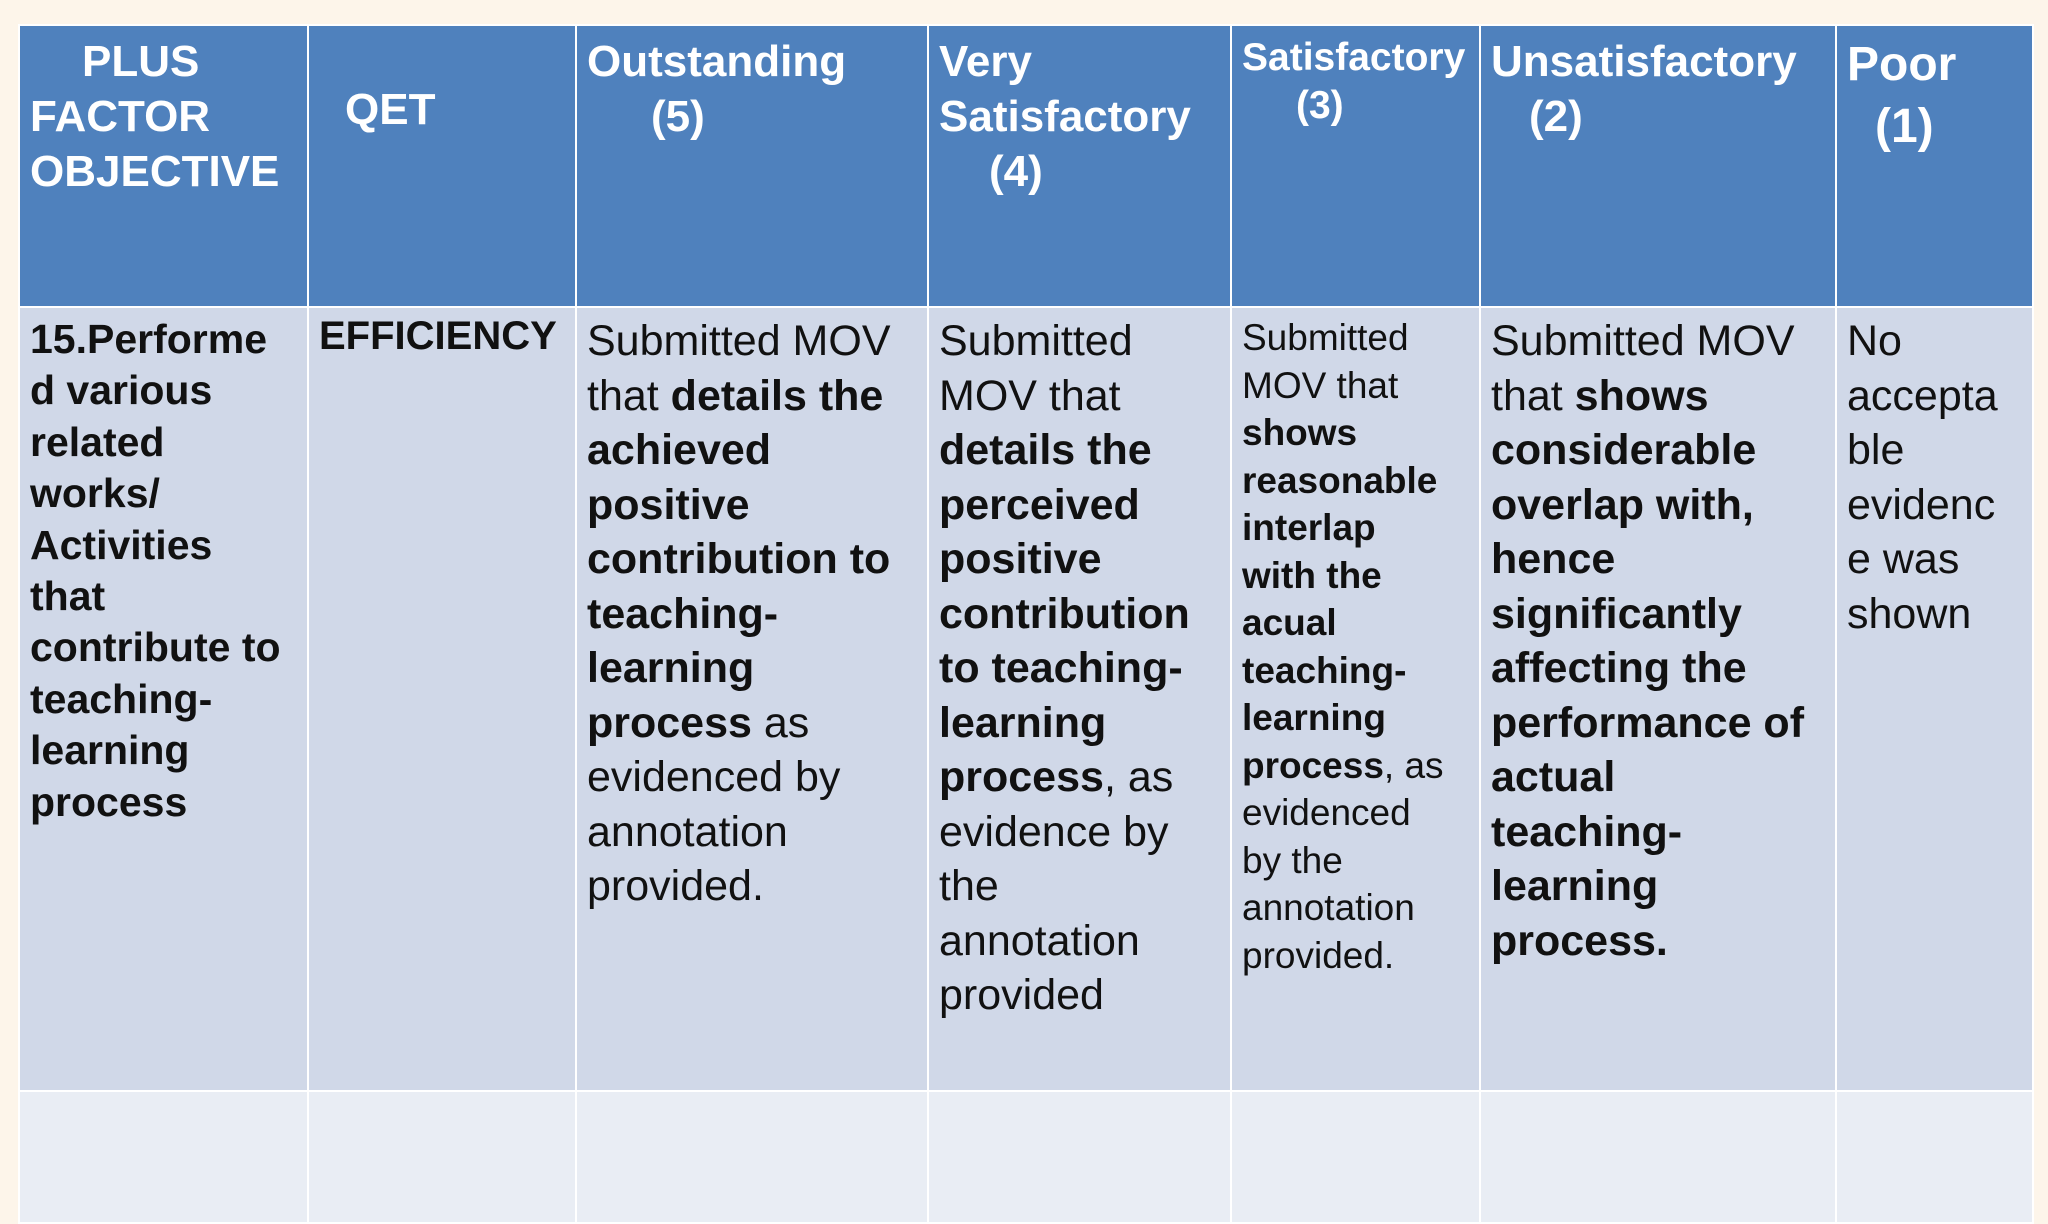  I want to click on header-text: Poor, so click(1902, 64).